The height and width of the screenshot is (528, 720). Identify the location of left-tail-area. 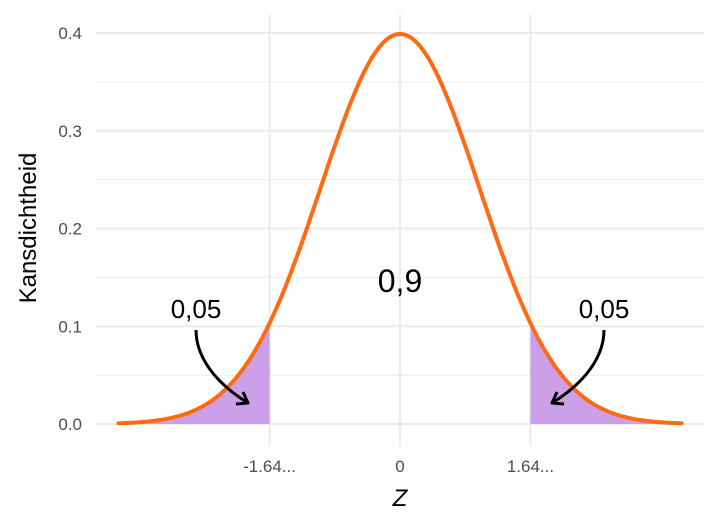
(194, 373).